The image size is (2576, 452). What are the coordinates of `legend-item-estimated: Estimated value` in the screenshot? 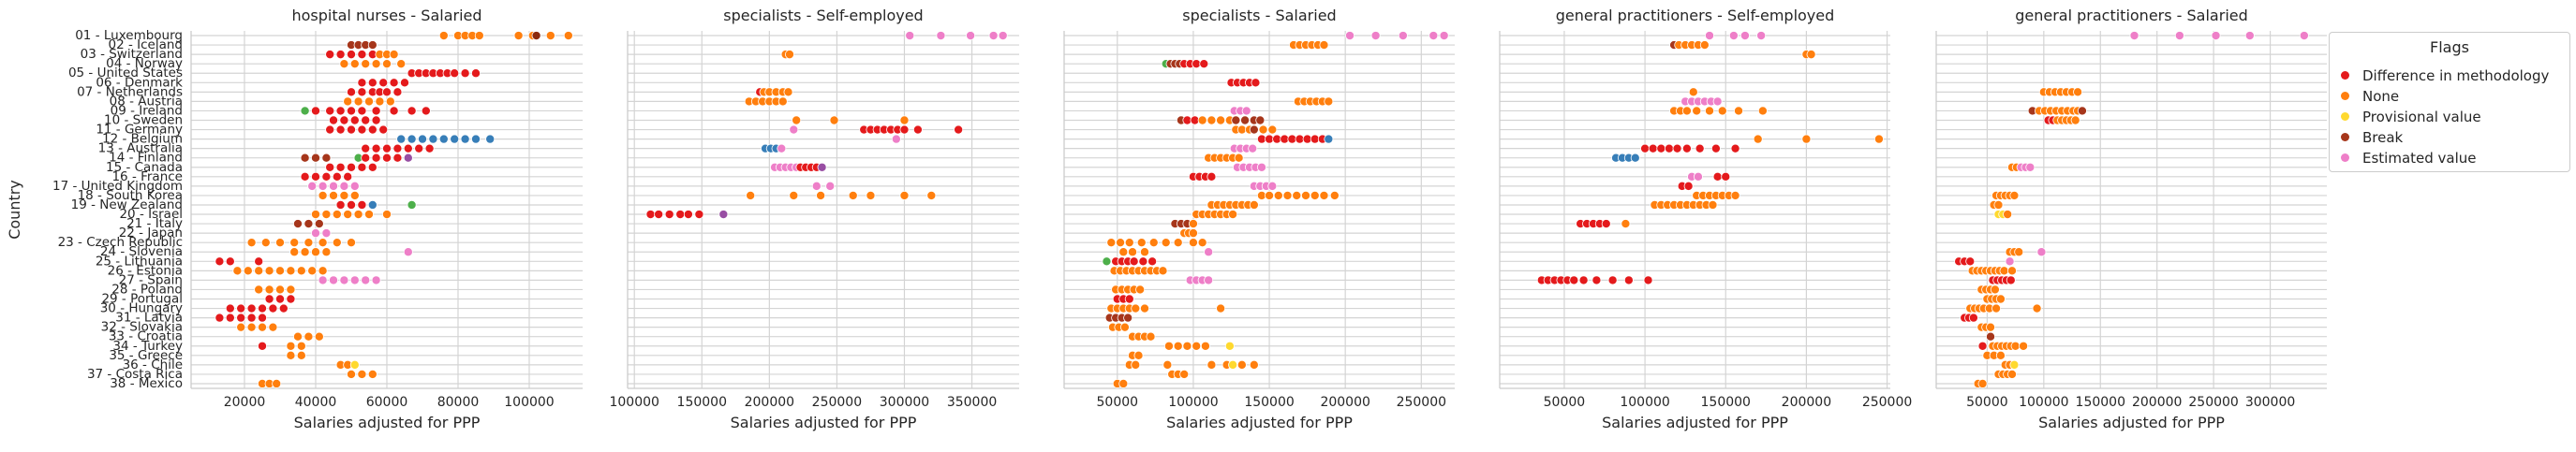 It's located at (2409, 158).